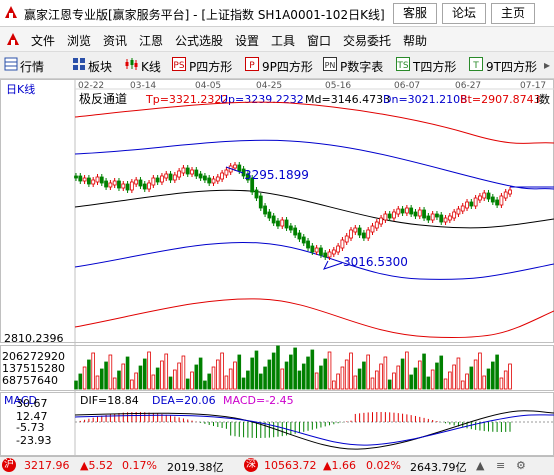 The image size is (554, 475). I want to click on volume-bars, so click(293, 367).